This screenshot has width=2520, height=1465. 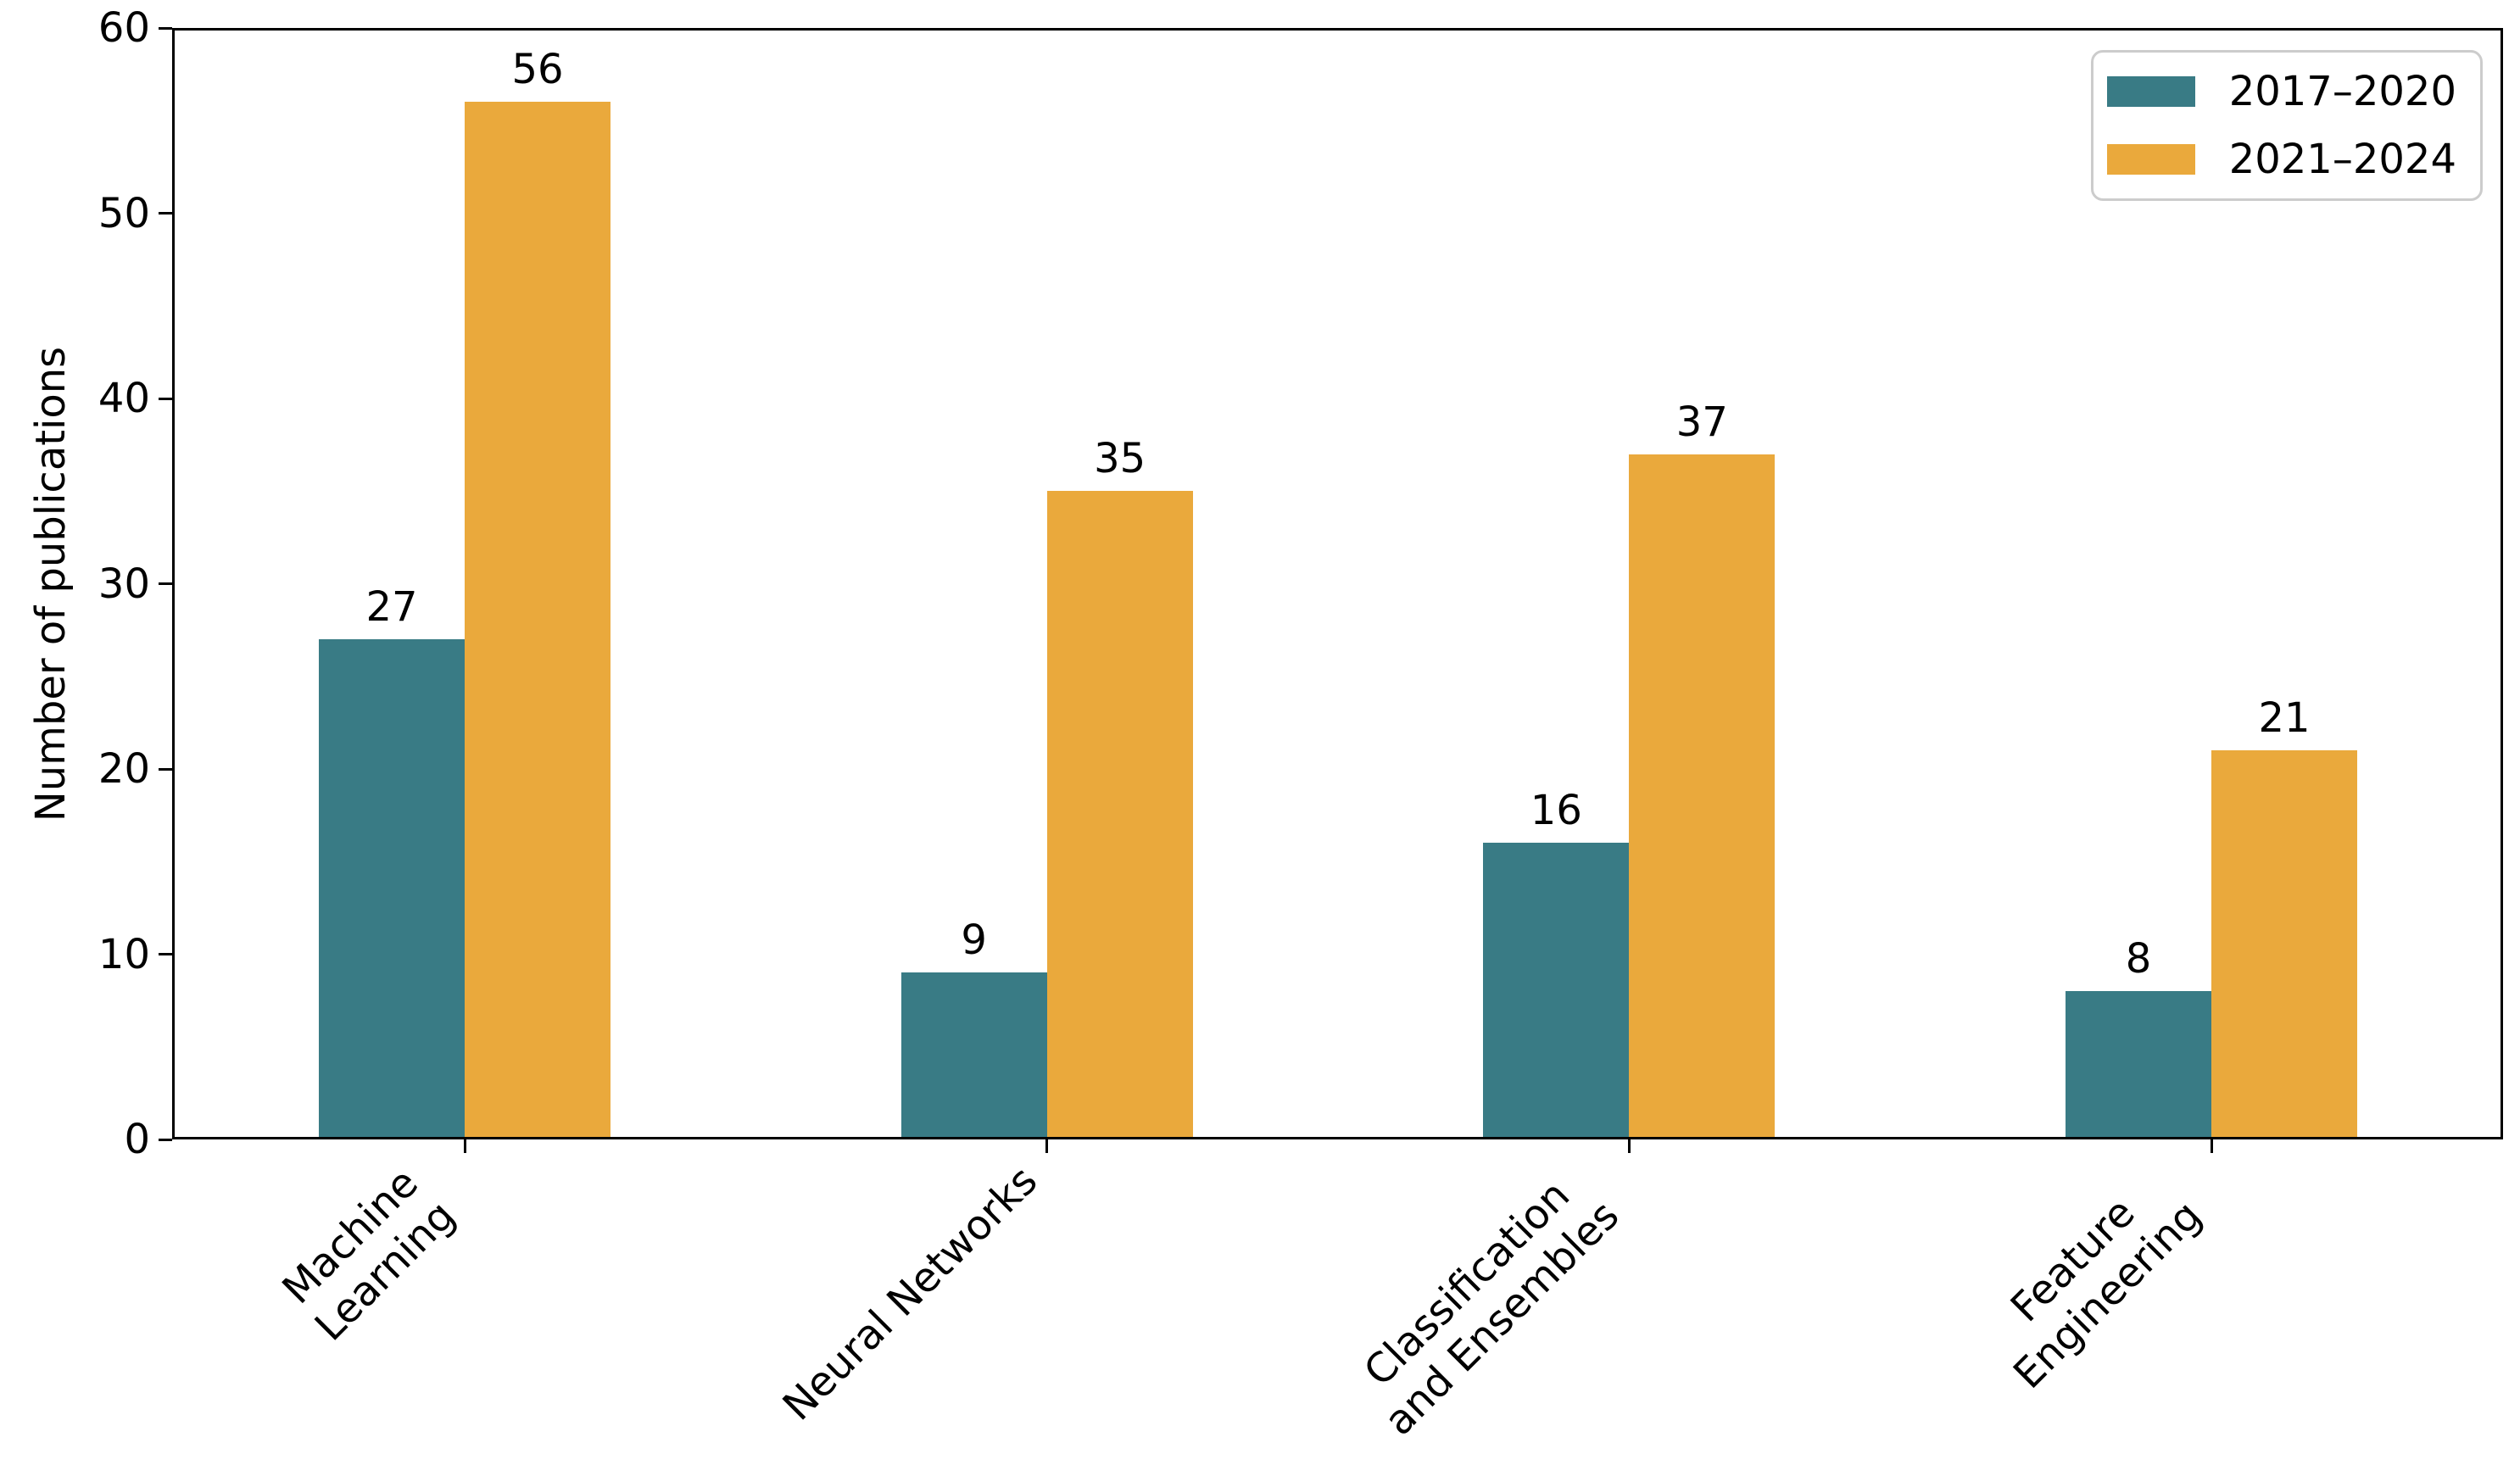 What do you see at coordinates (391, 607) in the screenshot?
I see `value-label-2017-2020-machine-learning: 27` at bounding box center [391, 607].